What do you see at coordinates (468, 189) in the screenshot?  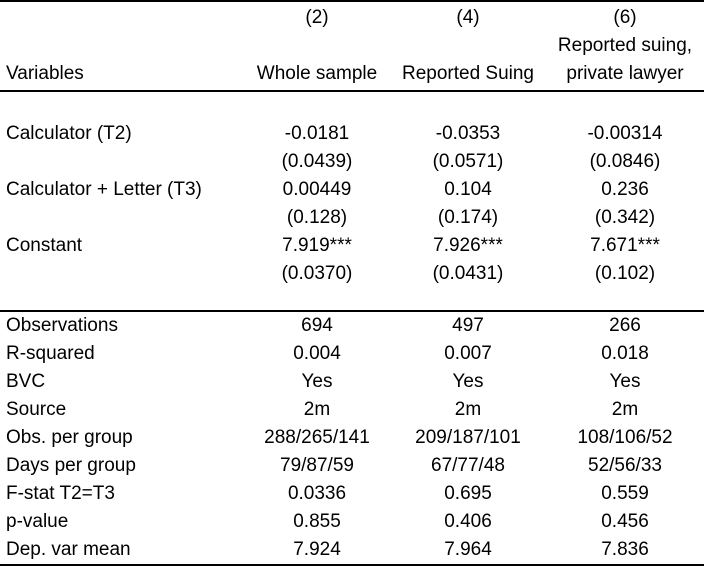 I see `coefficient-value: 0.104` at bounding box center [468, 189].